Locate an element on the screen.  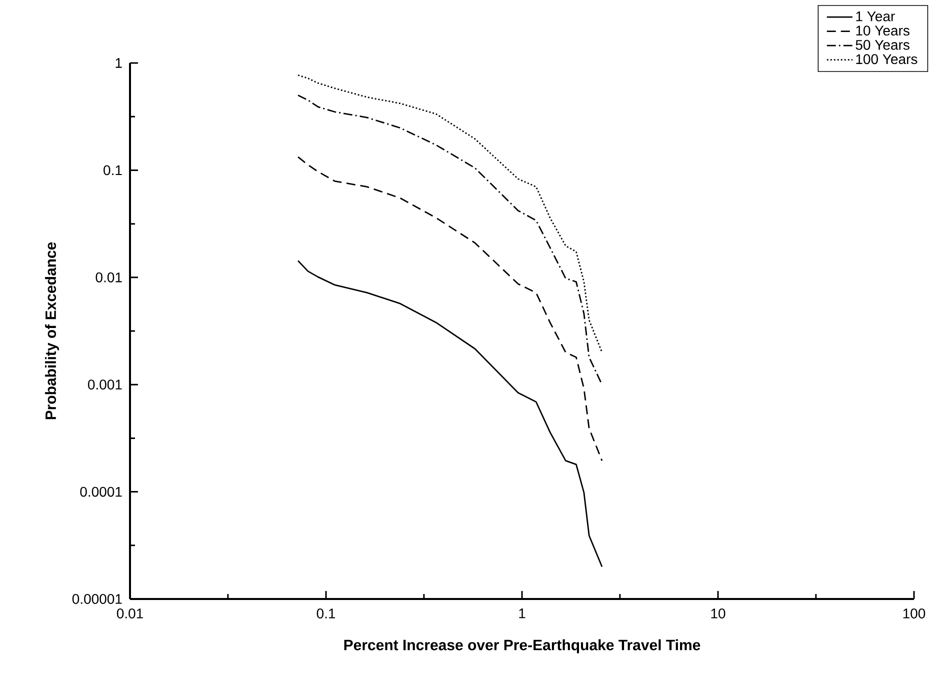
x-tick-label: 100 is located at coordinates (914, 613).